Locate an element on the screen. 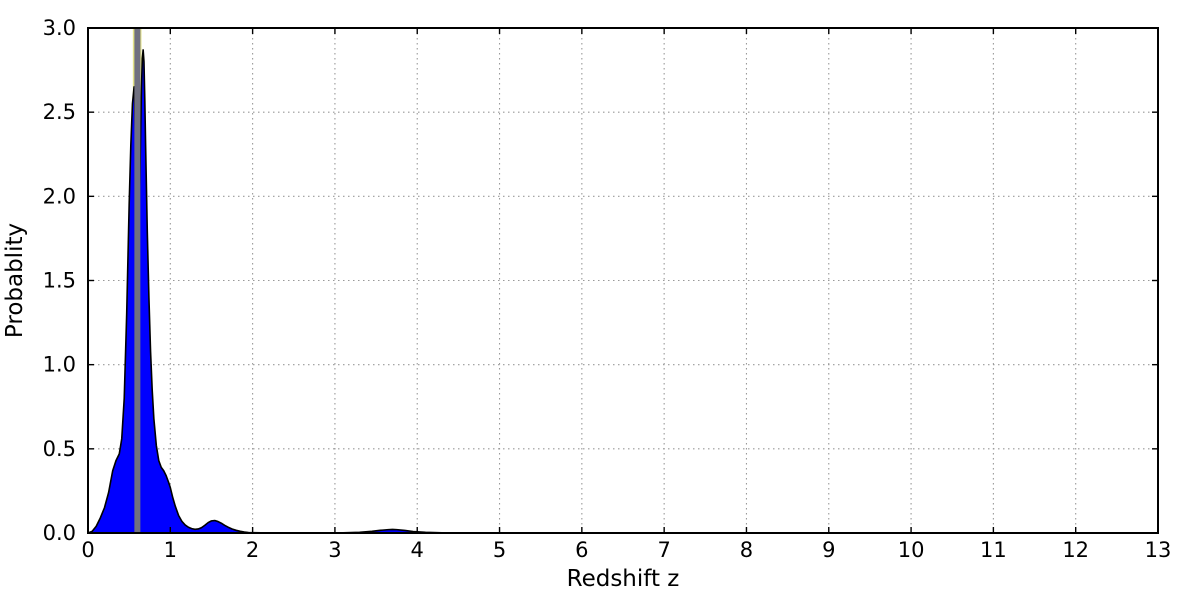 This screenshot has width=1200, height=600. x-tick-label: 13 is located at coordinates (1158, 550).